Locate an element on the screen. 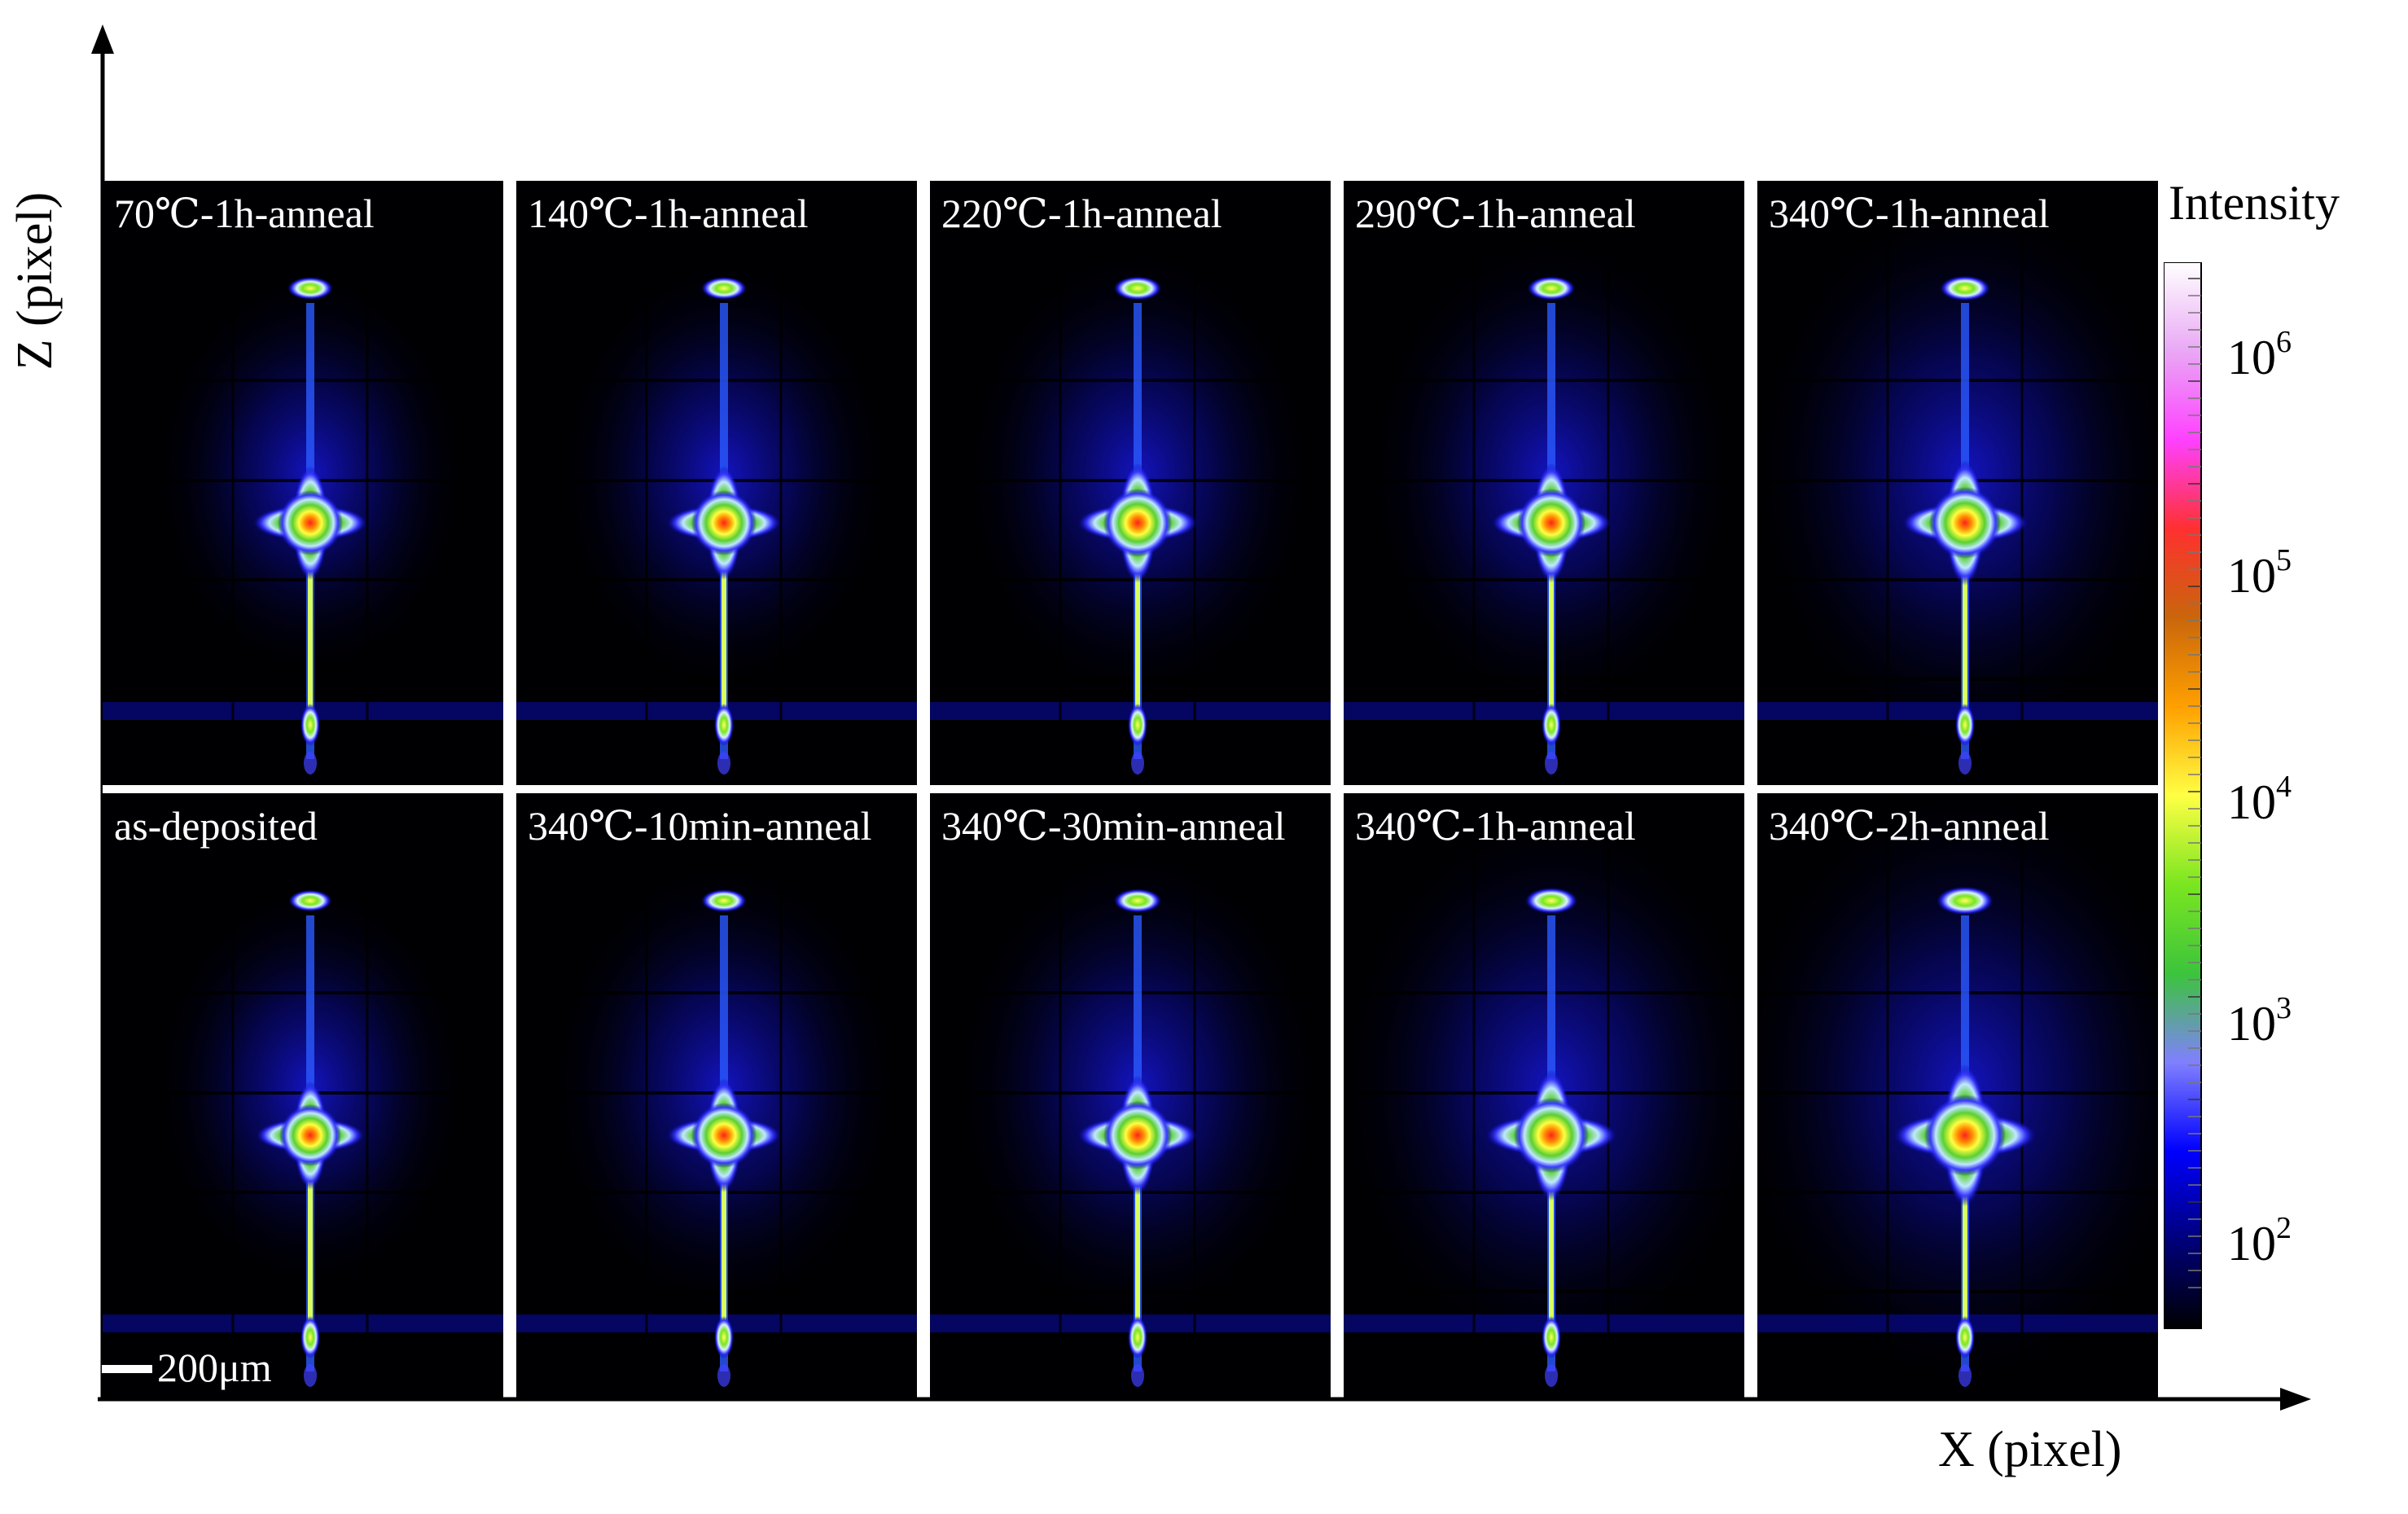  colorbar-gradient is located at coordinates (2183, 796).